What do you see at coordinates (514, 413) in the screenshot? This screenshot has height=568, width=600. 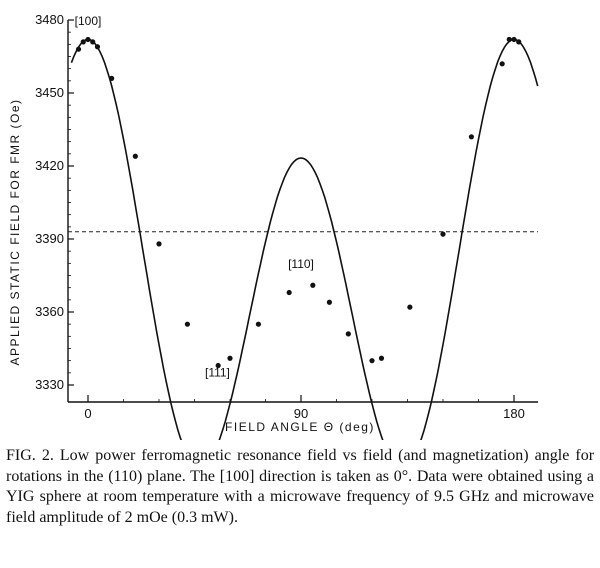 I see `x-tick-label: 180` at bounding box center [514, 413].